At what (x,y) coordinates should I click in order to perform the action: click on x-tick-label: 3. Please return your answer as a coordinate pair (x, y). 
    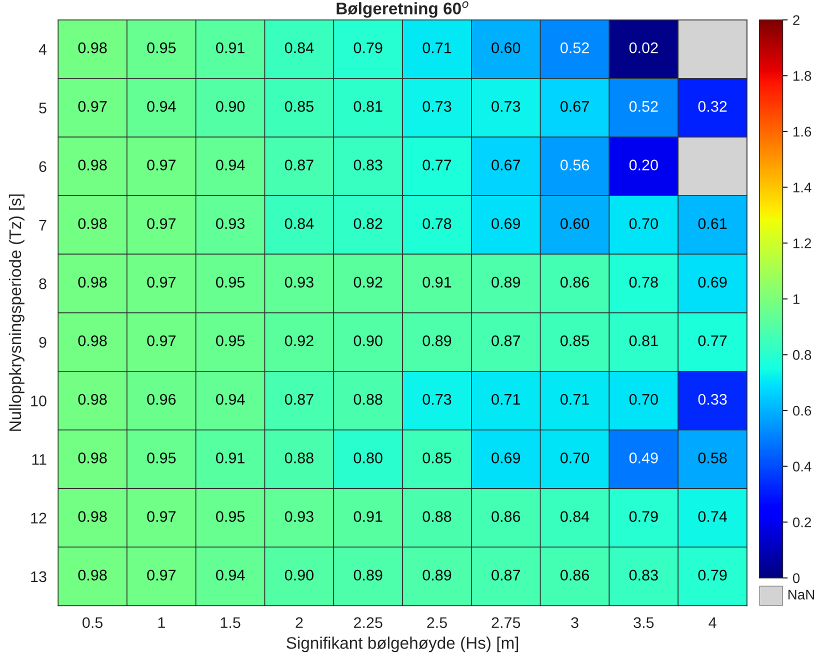
    Looking at the image, I should click on (574, 622).